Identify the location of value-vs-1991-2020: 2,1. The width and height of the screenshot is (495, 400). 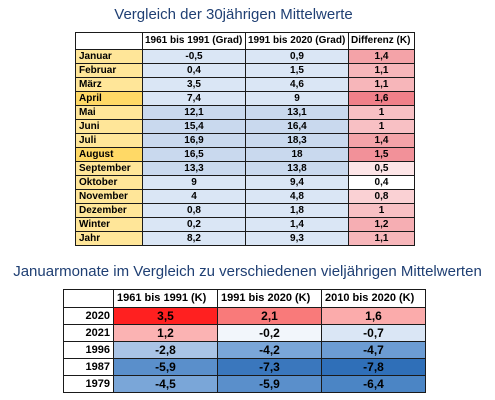
(269, 316).